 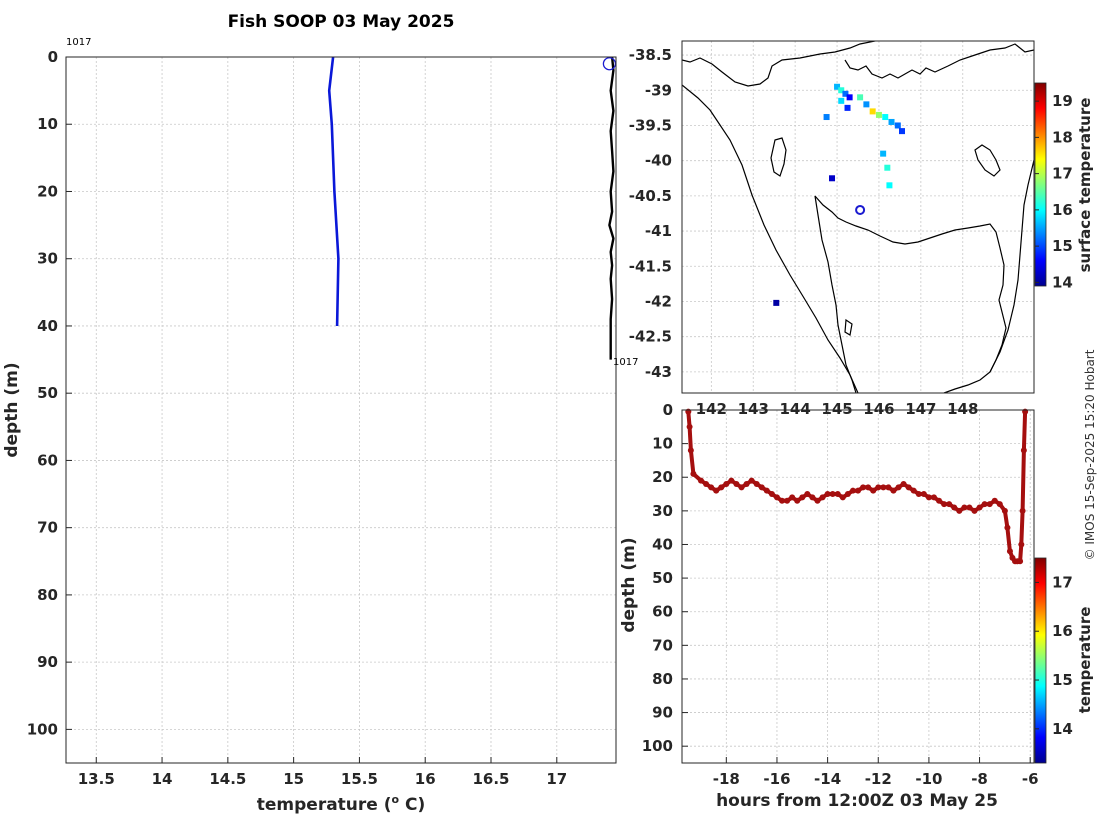 What do you see at coordinates (726, 779) in the screenshot?
I see `depth-time-x-tick-label: -18` at bounding box center [726, 779].